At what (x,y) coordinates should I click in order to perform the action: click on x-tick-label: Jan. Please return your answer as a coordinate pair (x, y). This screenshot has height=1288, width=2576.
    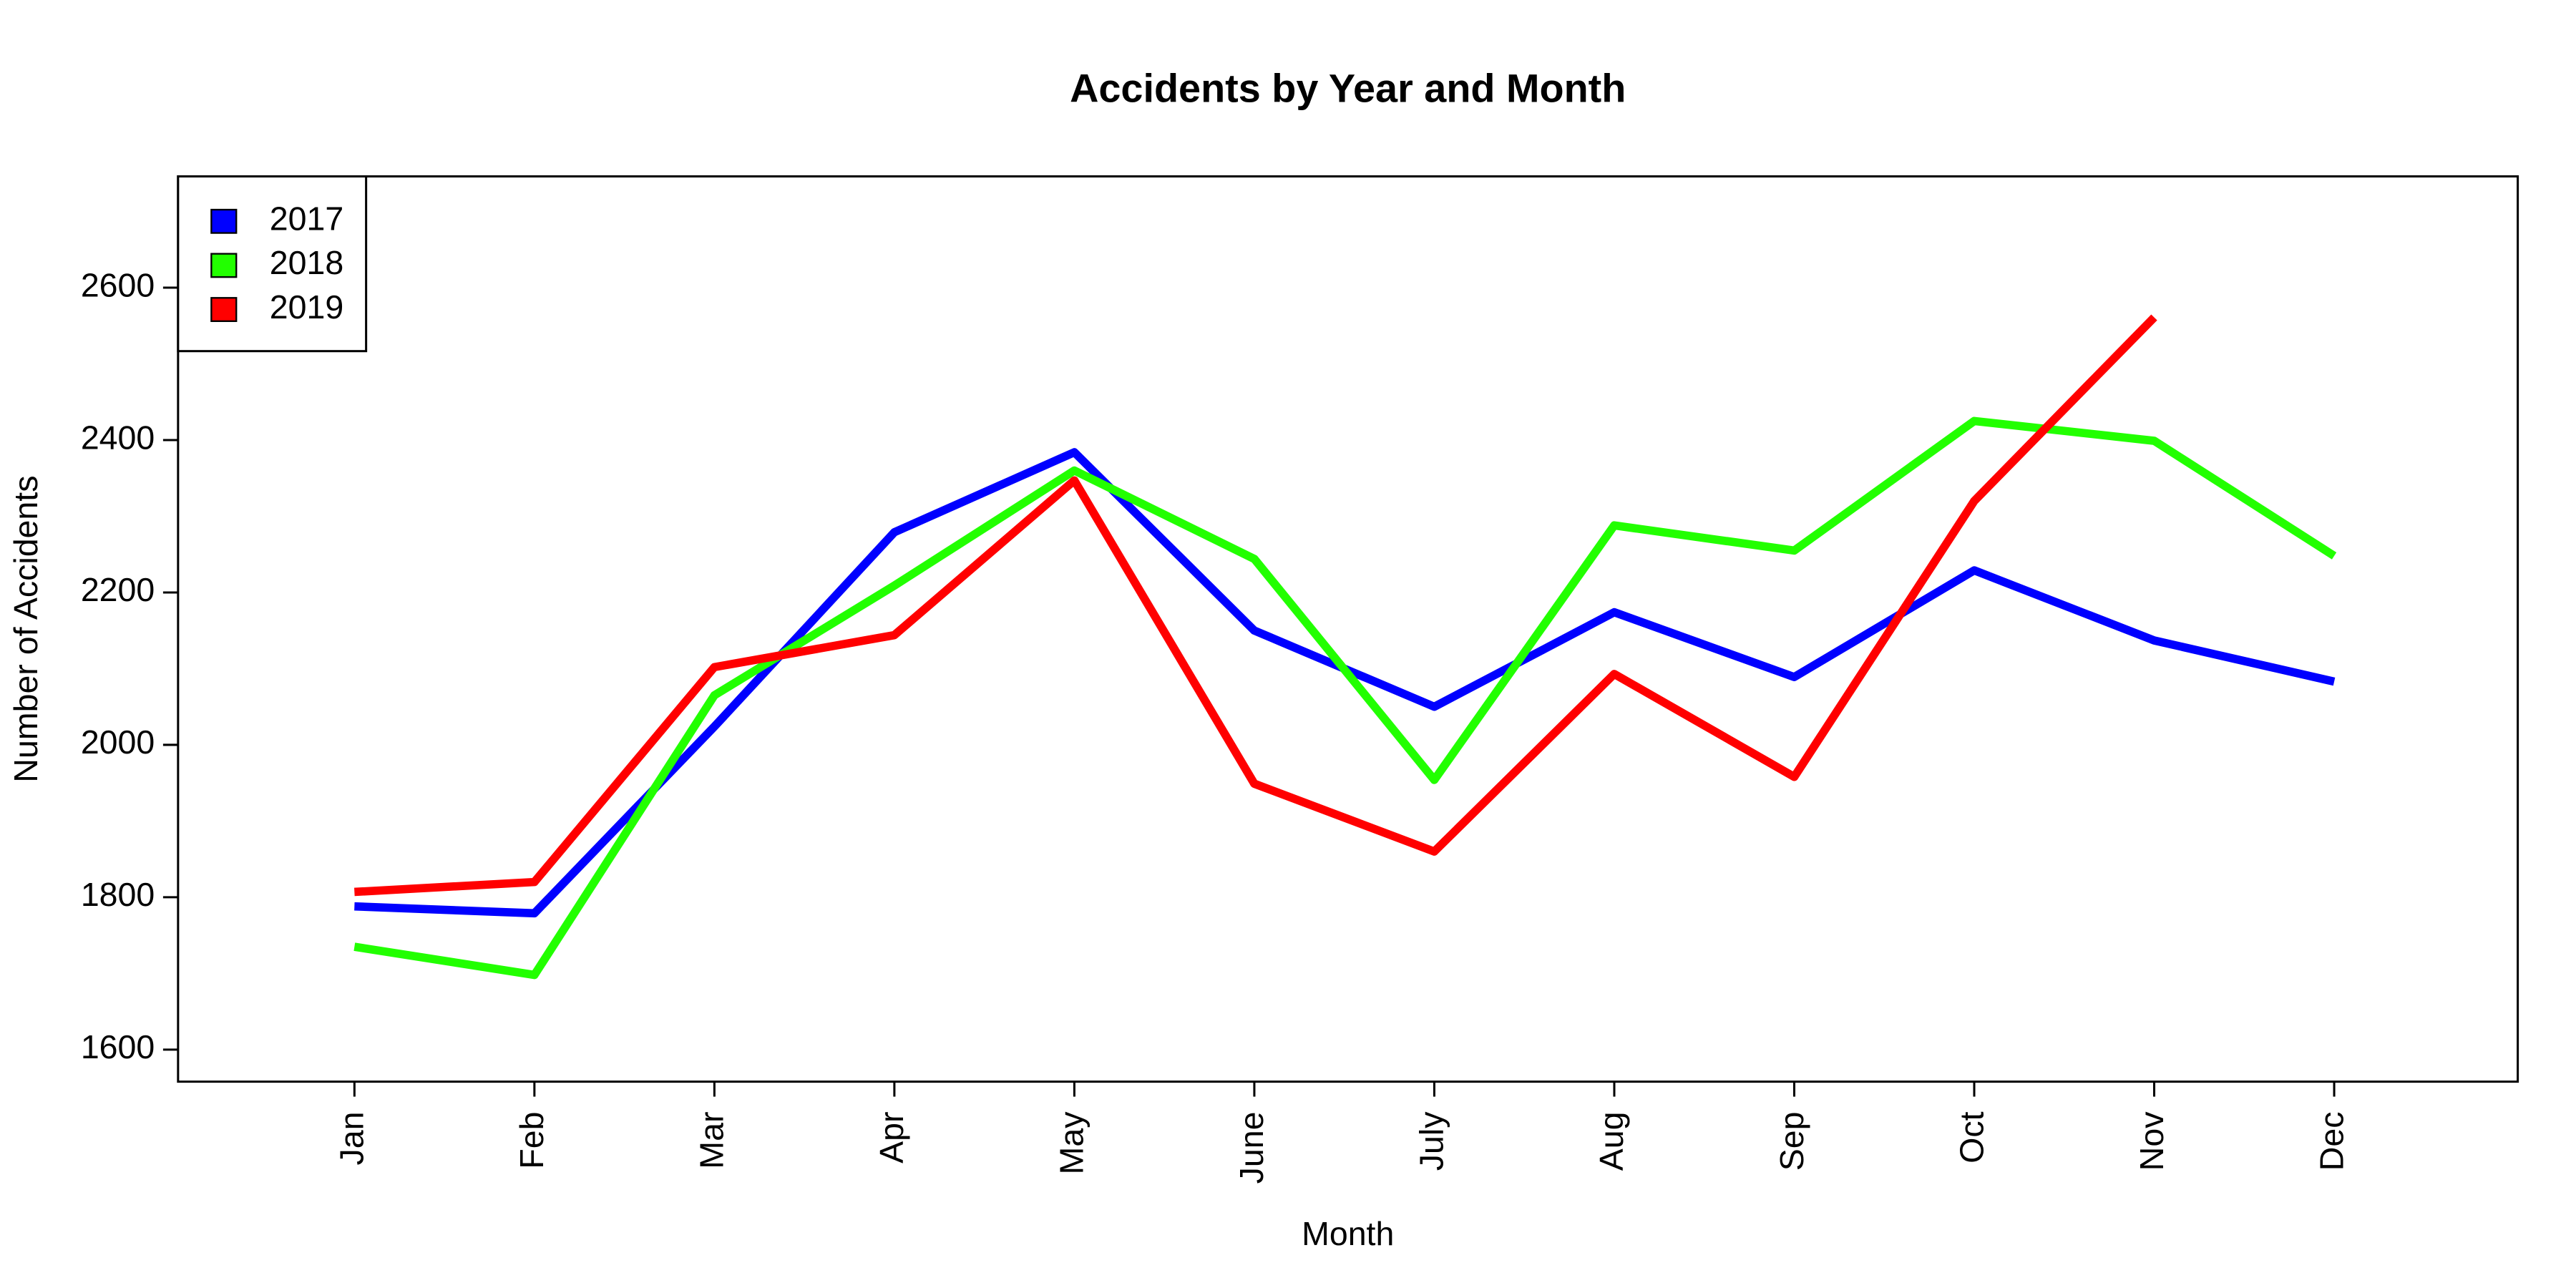
    Looking at the image, I should click on (352, 1138).